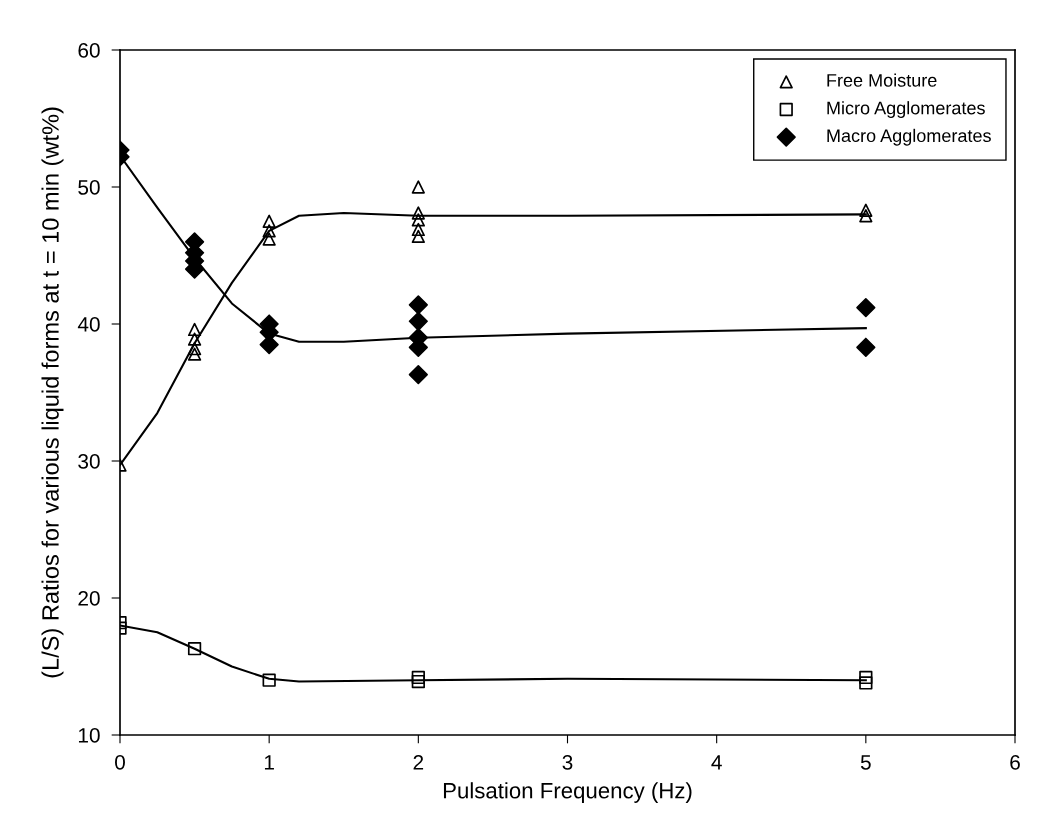 The image size is (1037, 824). Describe the element at coordinates (89, 598) in the screenshot. I see `y-tick-label: 20` at that location.